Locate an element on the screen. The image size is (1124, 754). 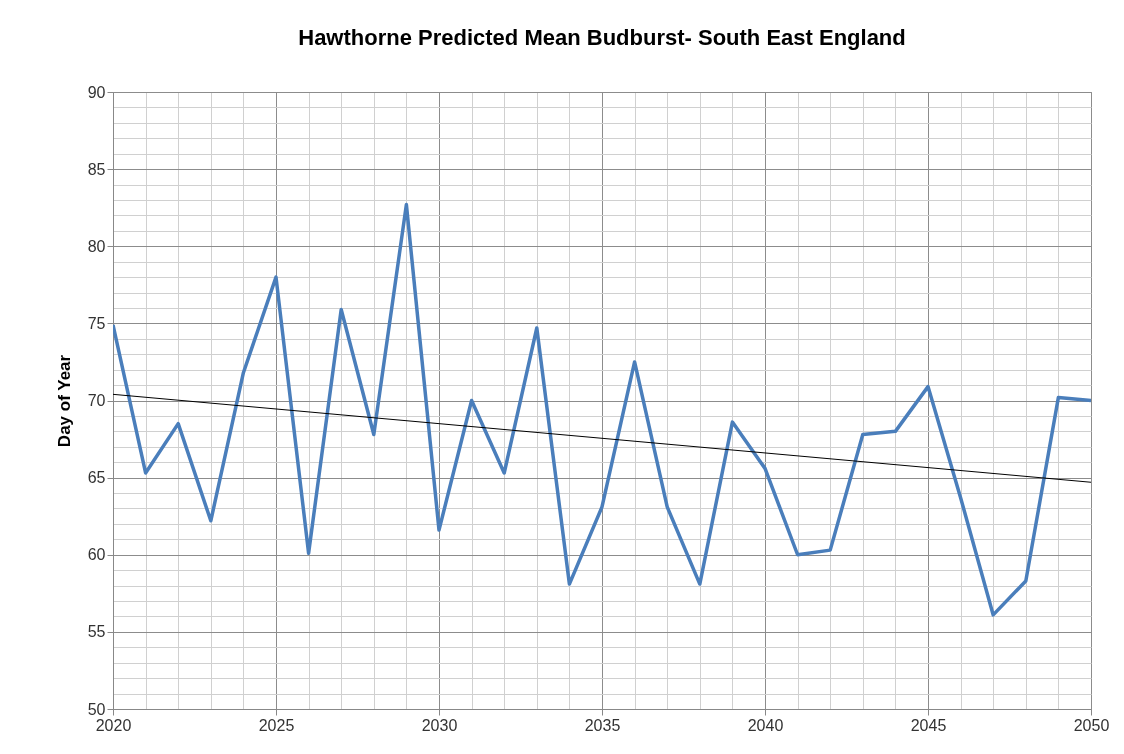
x-tick-label: 2020 is located at coordinates (113, 725).